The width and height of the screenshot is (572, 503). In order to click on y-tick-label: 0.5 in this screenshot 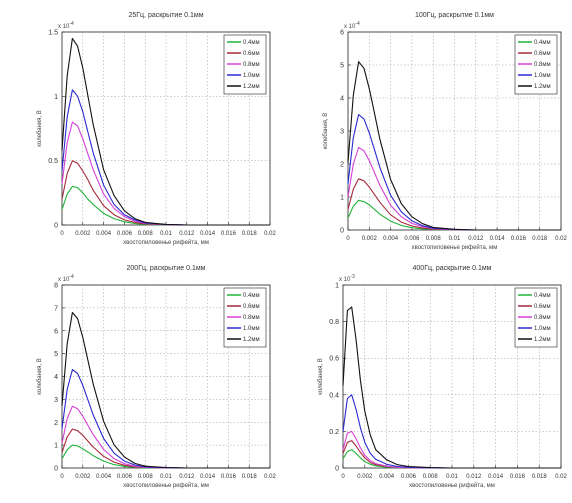, I will do `click(53, 161)`.